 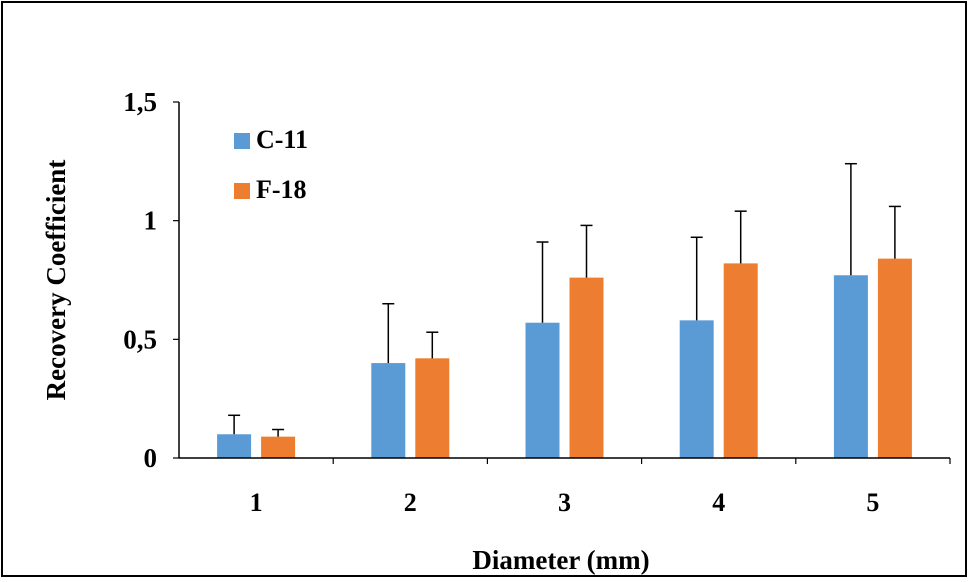 I want to click on x-axis-label: Diameter (mm), so click(x=560, y=560).